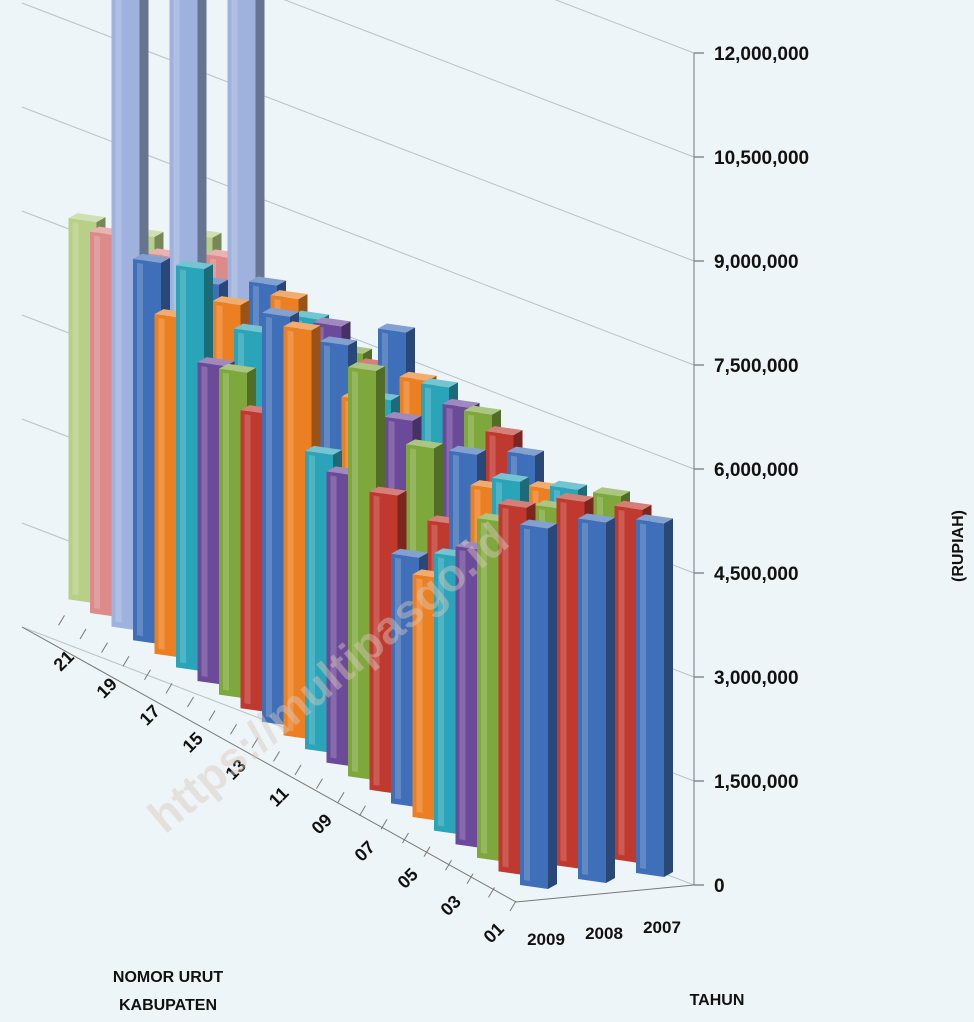  I want to click on x-tick-label: 01, so click(494, 933).